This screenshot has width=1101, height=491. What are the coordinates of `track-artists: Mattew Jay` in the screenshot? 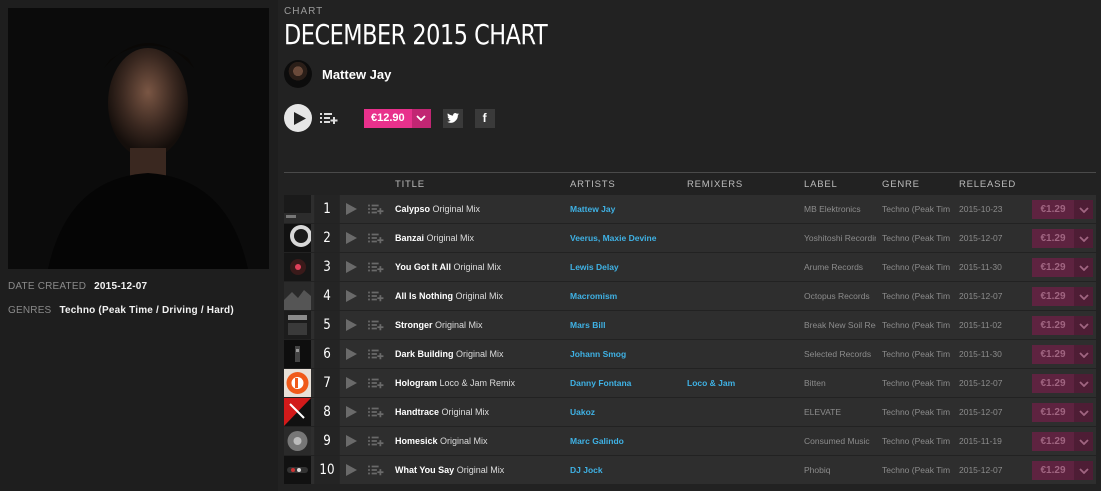 It's located at (593, 209).